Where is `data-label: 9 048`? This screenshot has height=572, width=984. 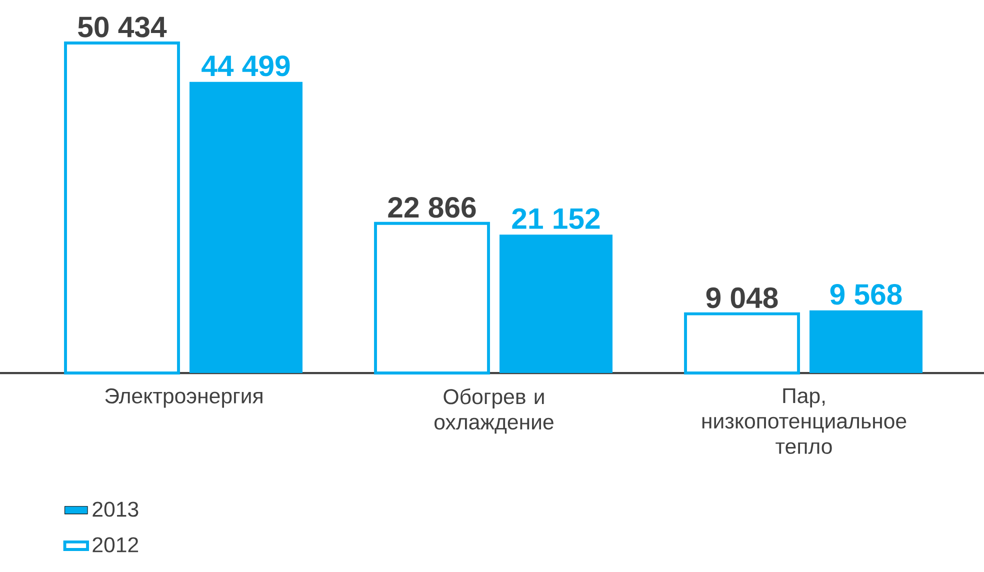 data-label: 9 048 is located at coordinates (742, 297).